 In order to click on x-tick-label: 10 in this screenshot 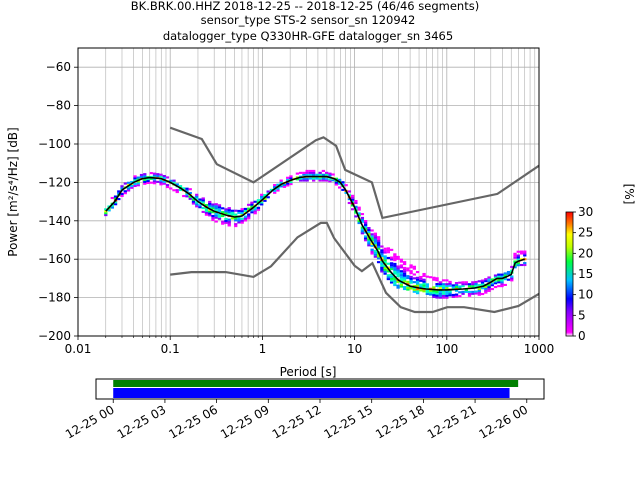, I will do `click(354, 349)`.